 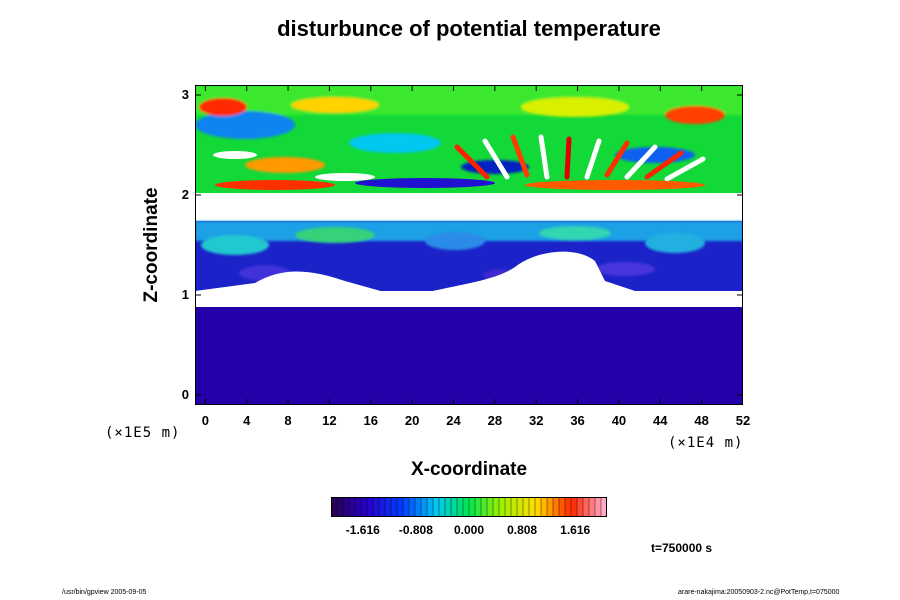 I want to click on y-tick-label: 3, so click(x=185, y=94).